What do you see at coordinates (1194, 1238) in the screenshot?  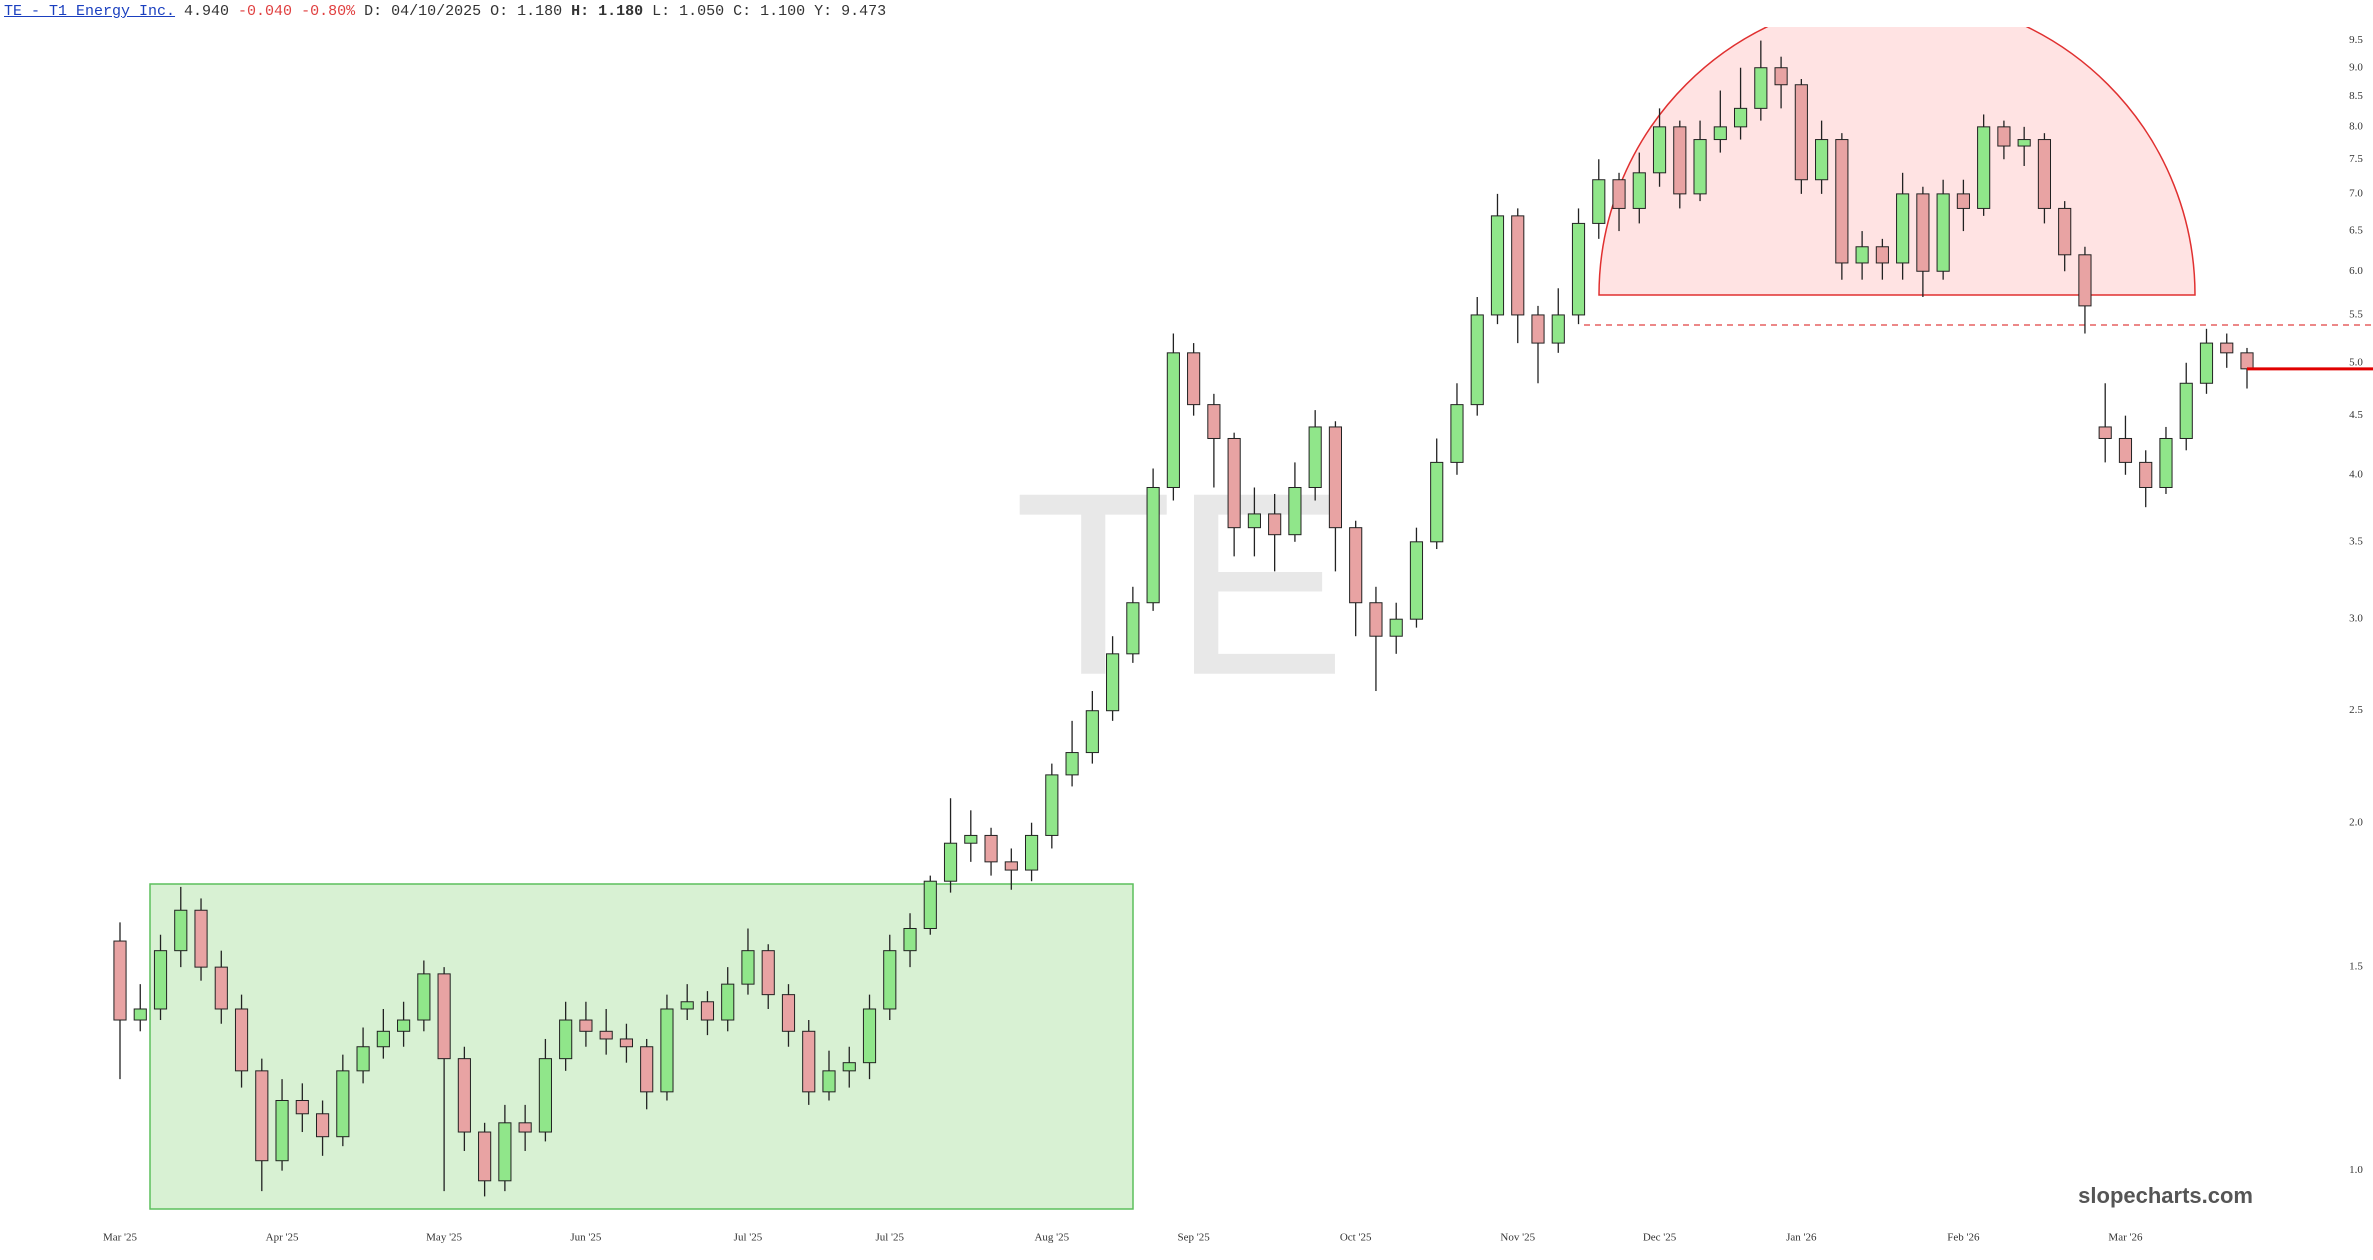 I see `x-tick-label: Sep '25` at bounding box center [1194, 1238].